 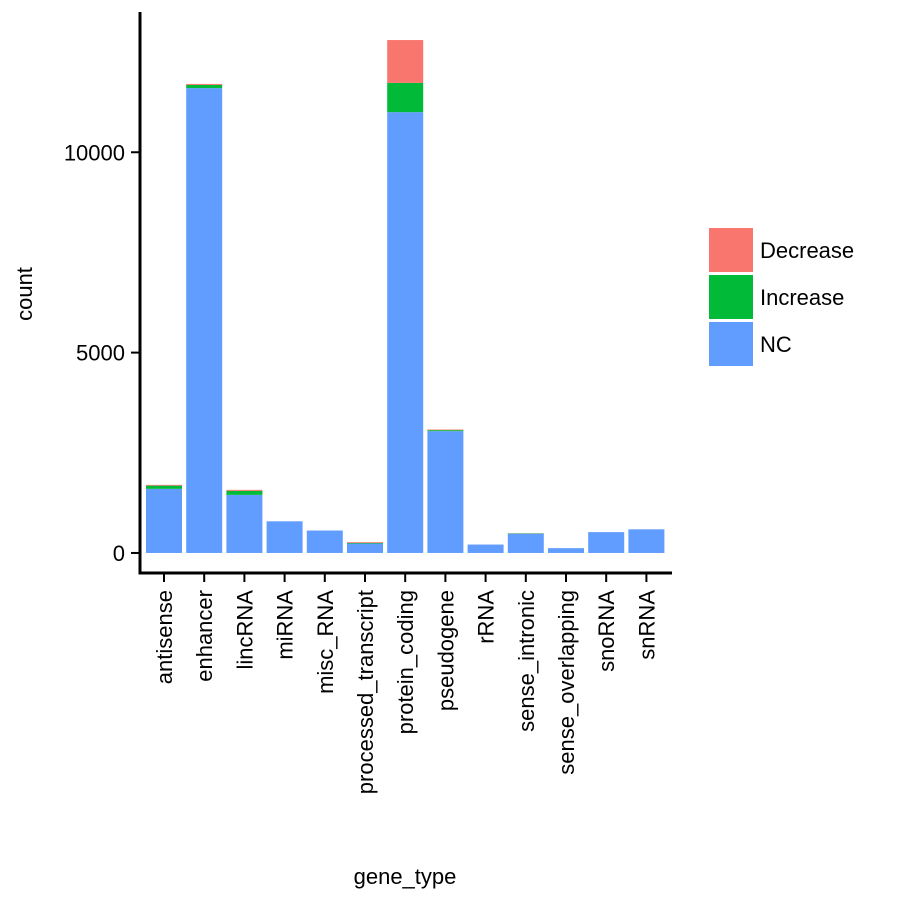 I want to click on bar-snrna-nc, so click(x=646, y=541).